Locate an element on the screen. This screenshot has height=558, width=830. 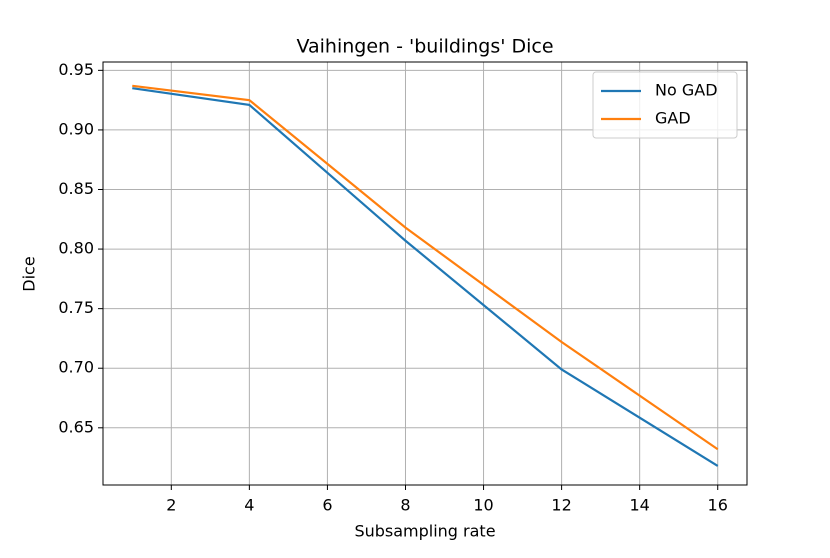
x-axis-label: Subsampling rate is located at coordinates (424, 531).